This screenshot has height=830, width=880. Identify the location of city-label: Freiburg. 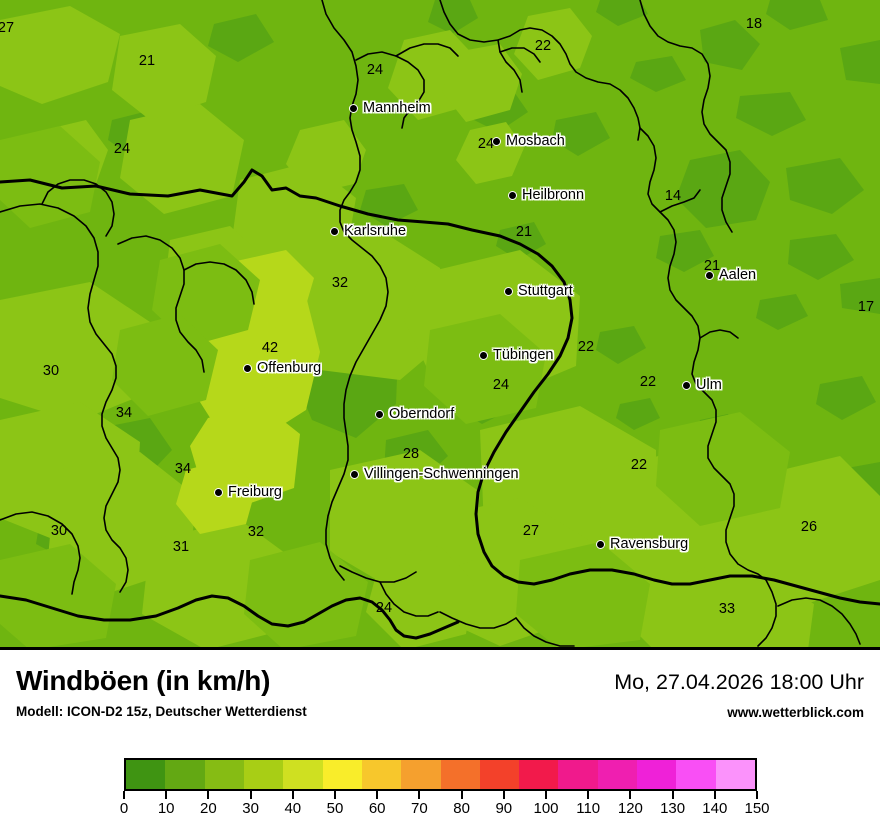
(255, 492).